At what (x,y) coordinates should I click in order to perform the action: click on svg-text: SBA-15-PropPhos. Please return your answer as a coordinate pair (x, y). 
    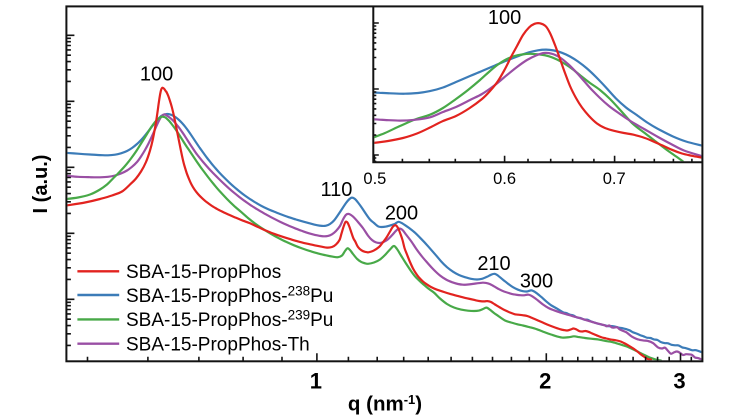
    Looking at the image, I should click on (203, 272).